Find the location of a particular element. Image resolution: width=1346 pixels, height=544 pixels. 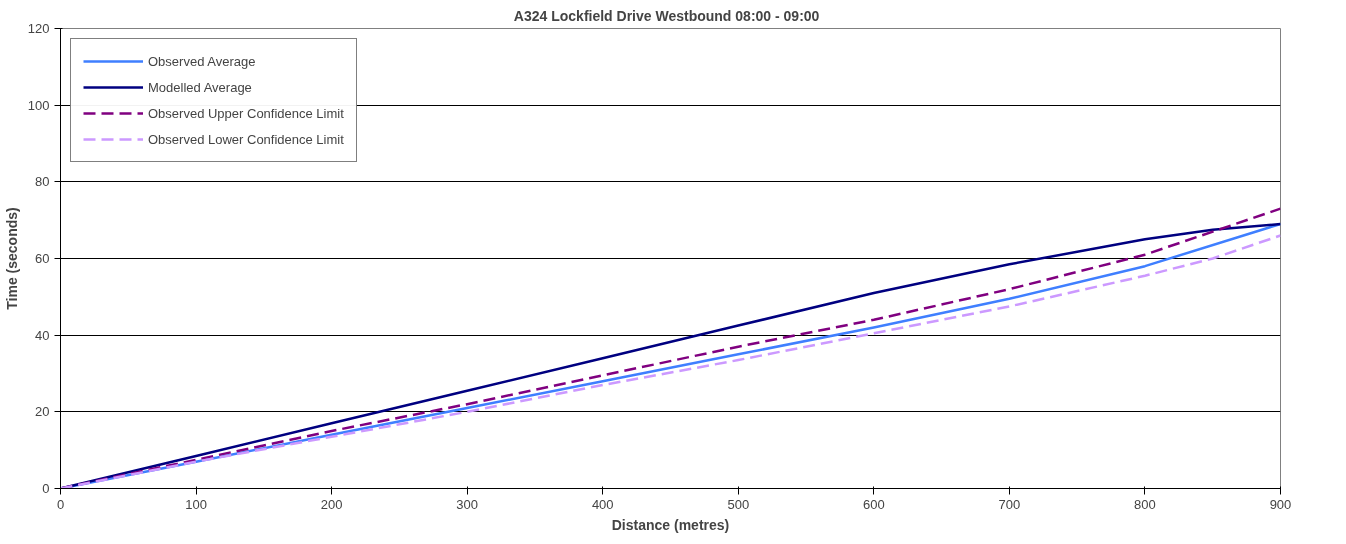

x-tick-label: 400 is located at coordinates (602, 504).